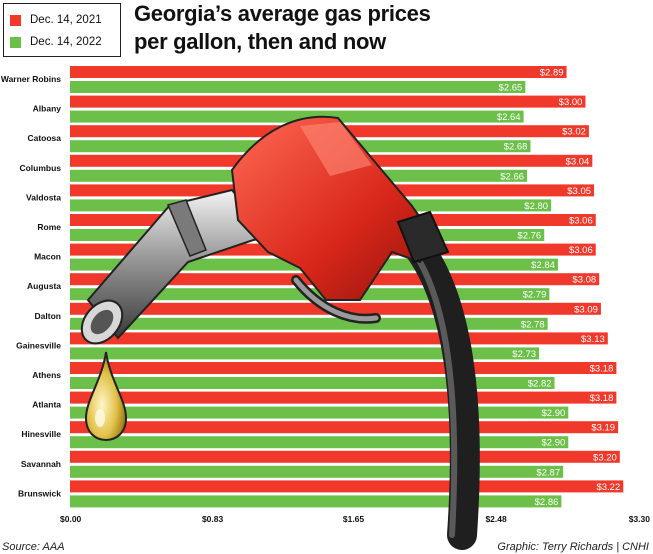 The width and height of the screenshot is (653, 554). I want to click on value-label-catoosa-2022: $2.68, so click(516, 147).